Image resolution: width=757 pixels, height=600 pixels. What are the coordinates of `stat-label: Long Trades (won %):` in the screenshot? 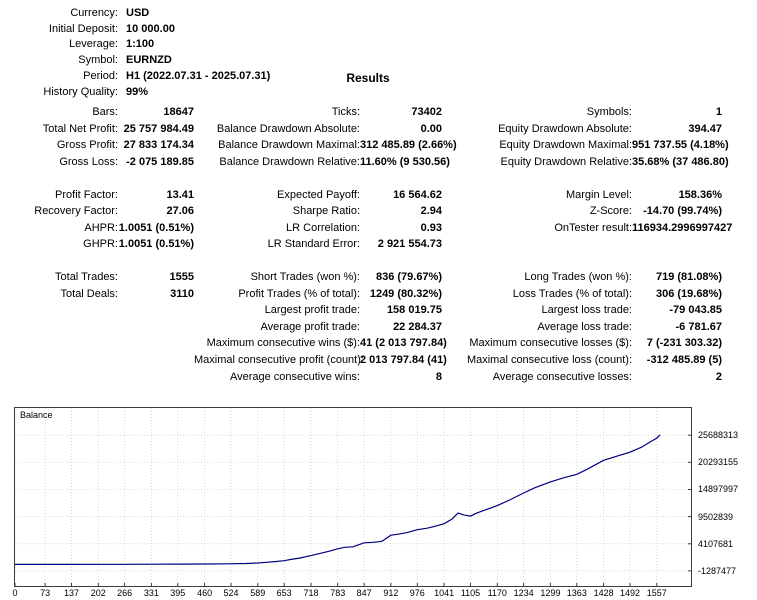 It's located at (578, 277).